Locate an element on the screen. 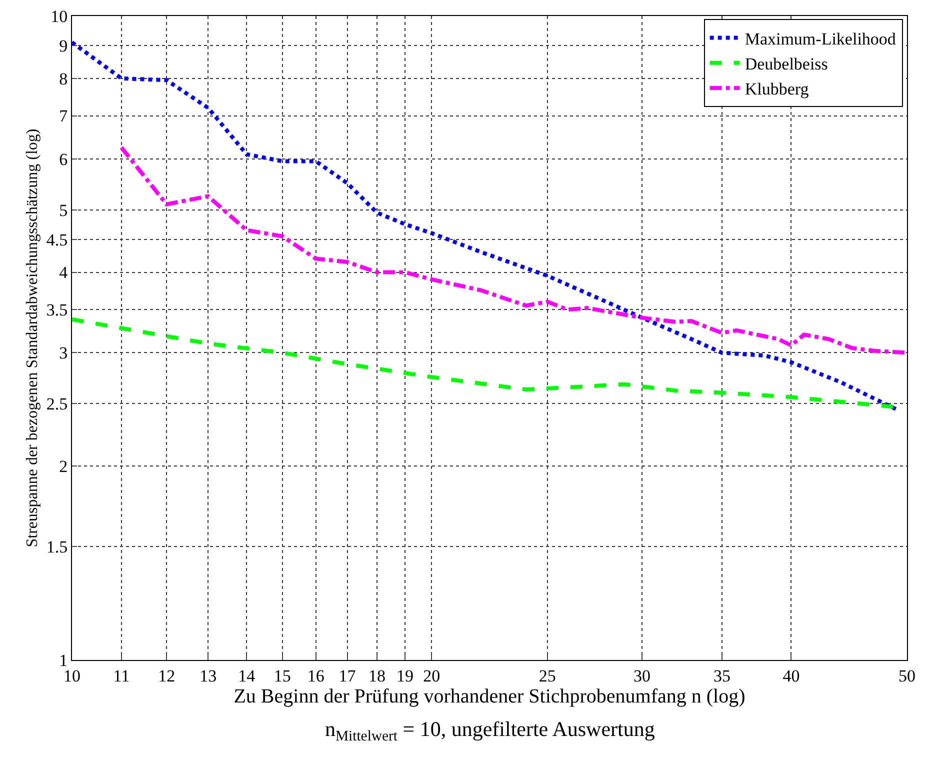  x-tick-label: 17 is located at coordinates (347, 676).